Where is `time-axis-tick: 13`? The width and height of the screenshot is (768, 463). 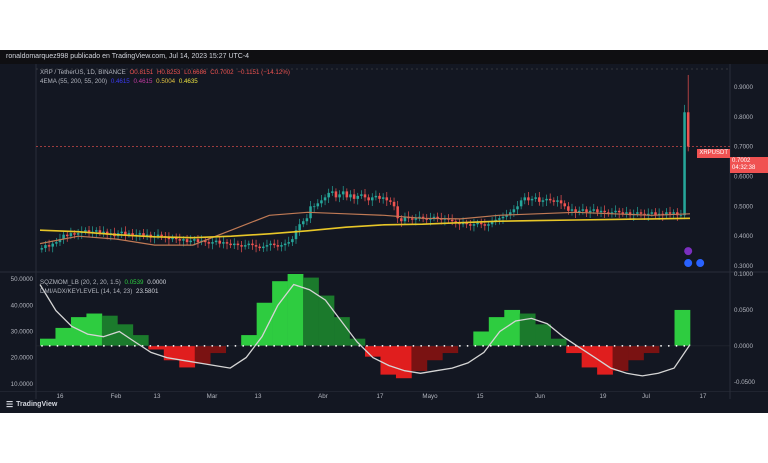 time-axis-tick: 13 is located at coordinates (258, 396).